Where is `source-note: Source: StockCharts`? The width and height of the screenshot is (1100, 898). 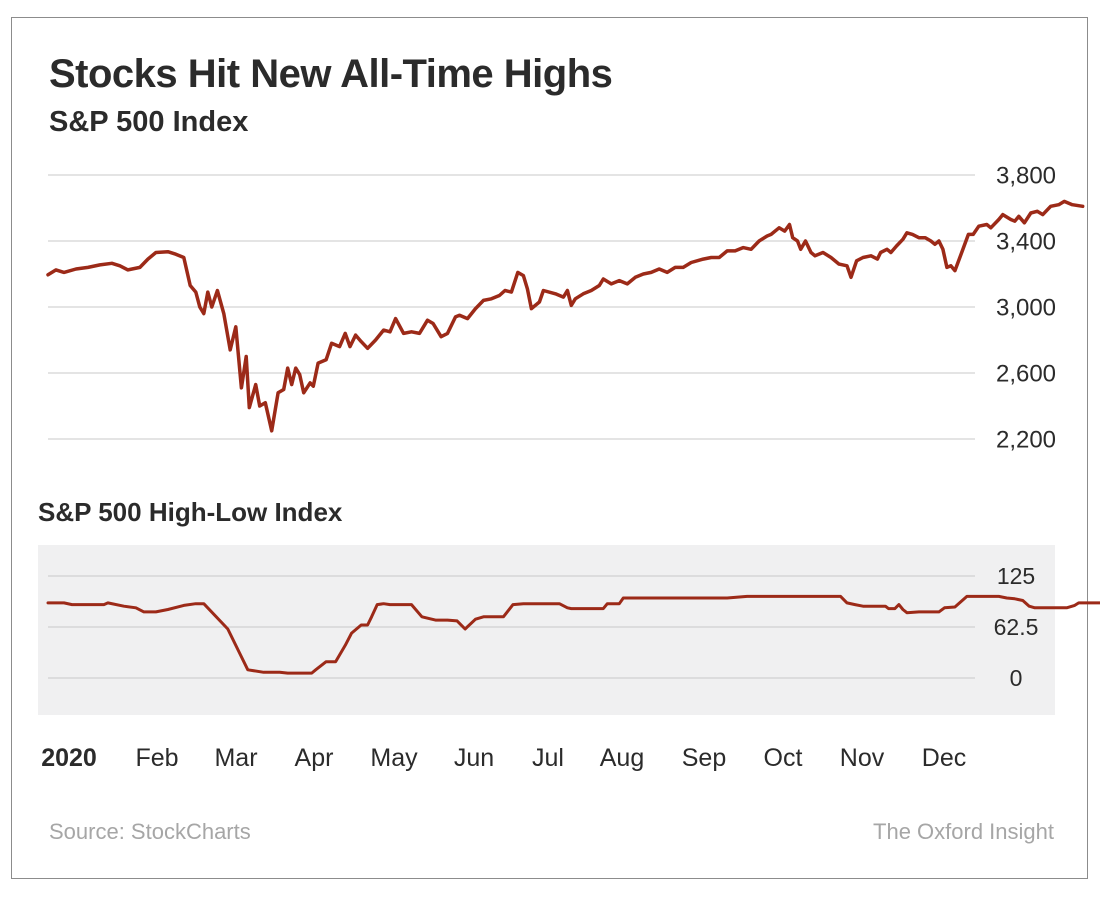 source-note: Source: StockCharts is located at coordinates (150, 831).